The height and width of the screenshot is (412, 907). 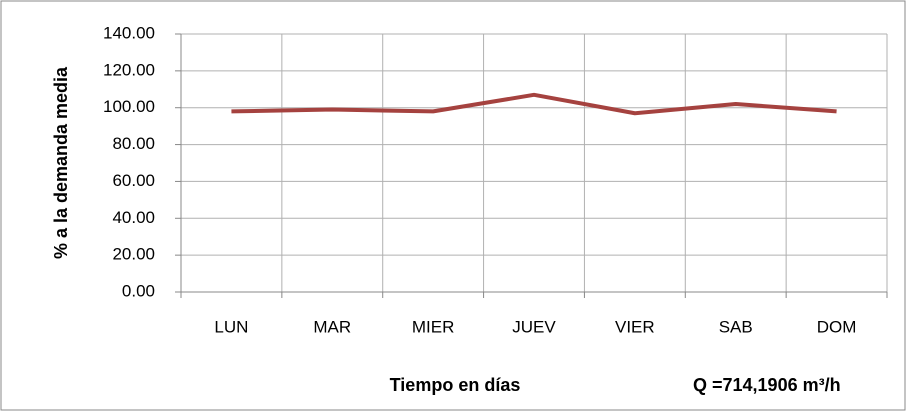 What do you see at coordinates (138, 290) in the screenshot?
I see `y-tick-label: 0.00` at bounding box center [138, 290].